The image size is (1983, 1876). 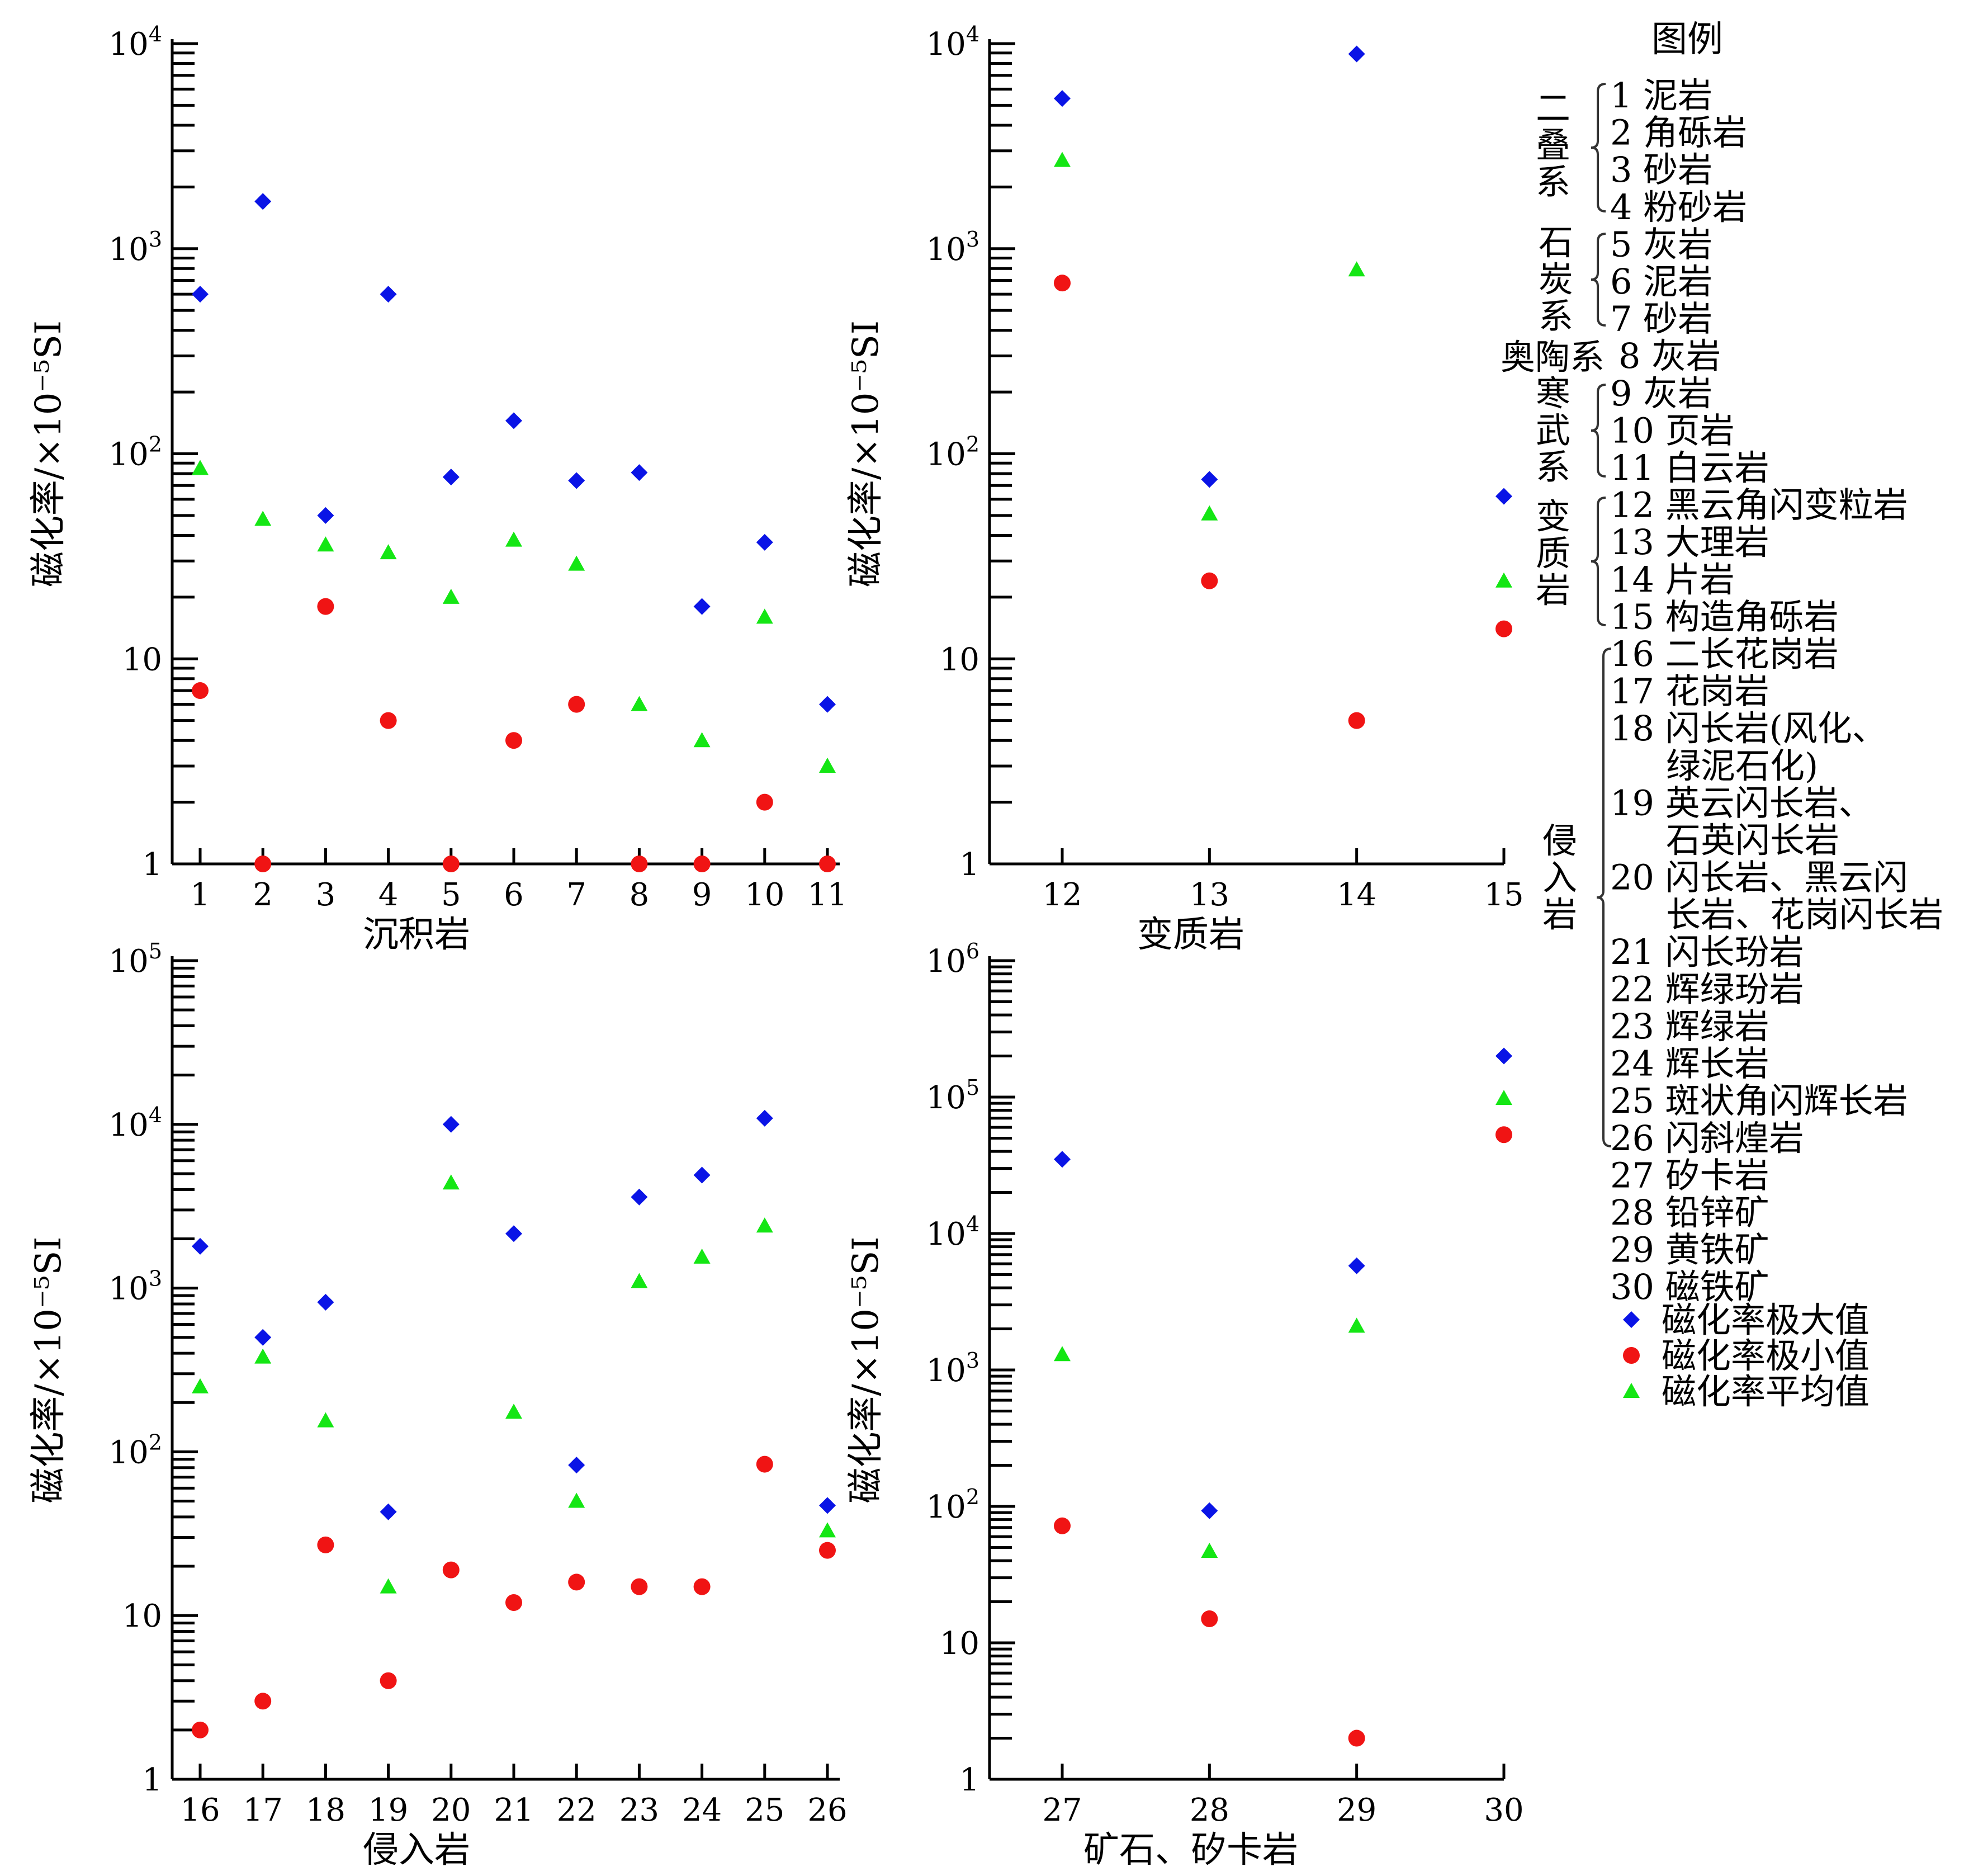 What do you see at coordinates (1661, 244) in the screenshot?
I see `legend-item: 5 灰岩` at bounding box center [1661, 244].